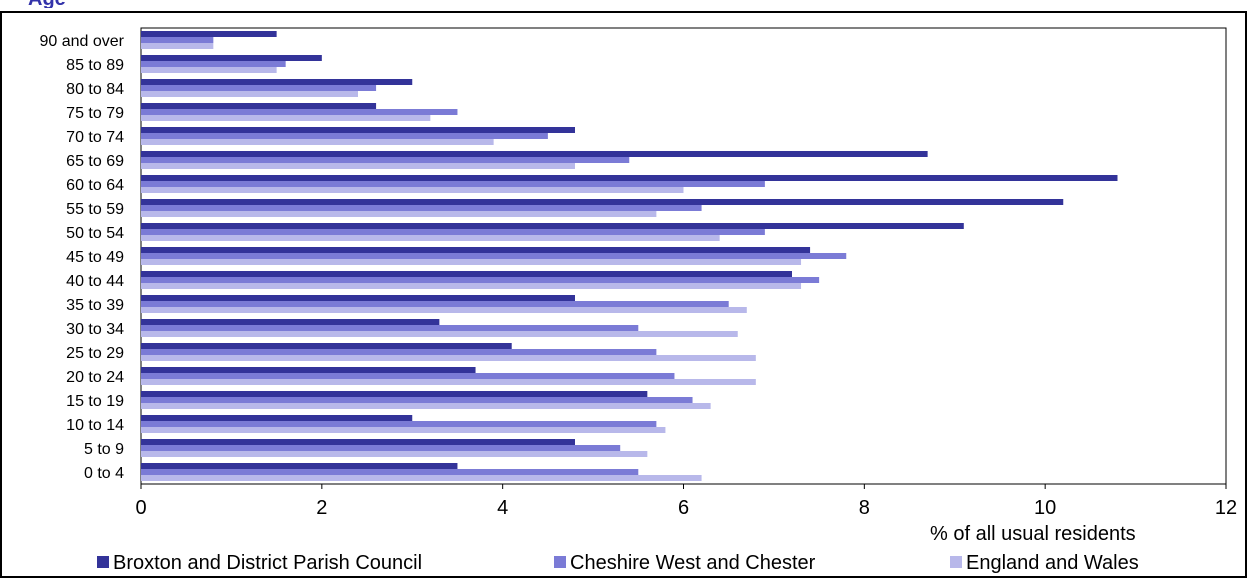 Image resolution: width=1251 pixels, height=580 pixels. What do you see at coordinates (95, 185) in the screenshot?
I see `category-label: 60 to 64` at bounding box center [95, 185].